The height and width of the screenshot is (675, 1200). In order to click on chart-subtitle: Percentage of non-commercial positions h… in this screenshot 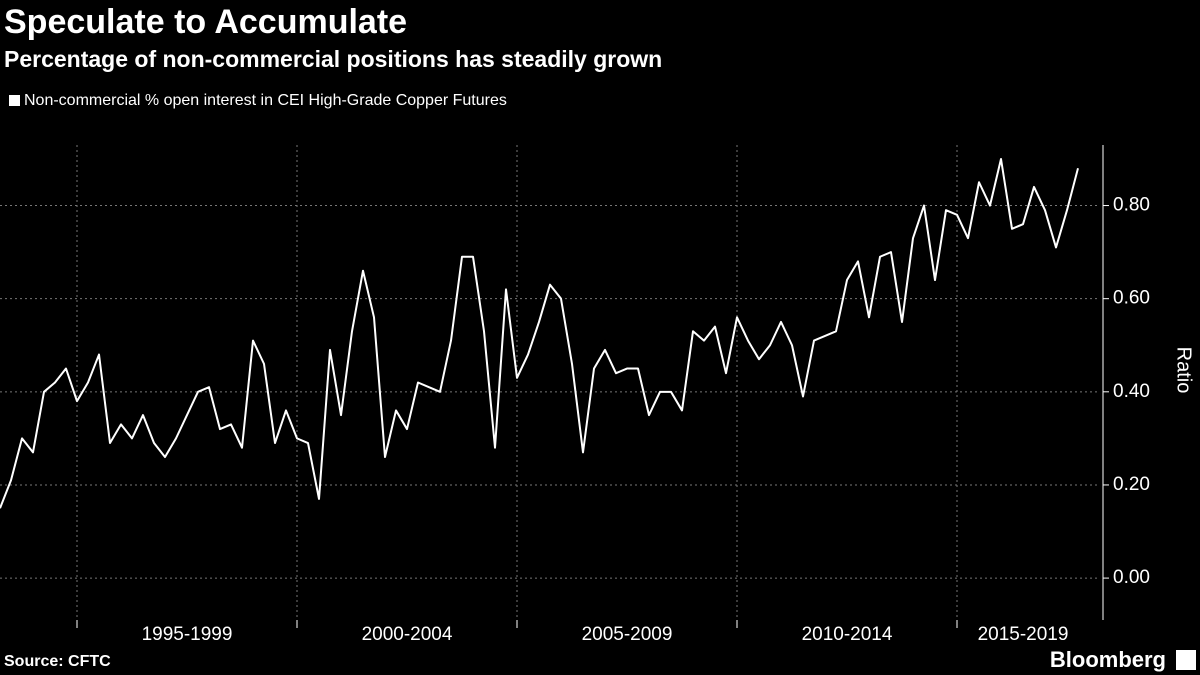, I will do `click(333, 59)`.